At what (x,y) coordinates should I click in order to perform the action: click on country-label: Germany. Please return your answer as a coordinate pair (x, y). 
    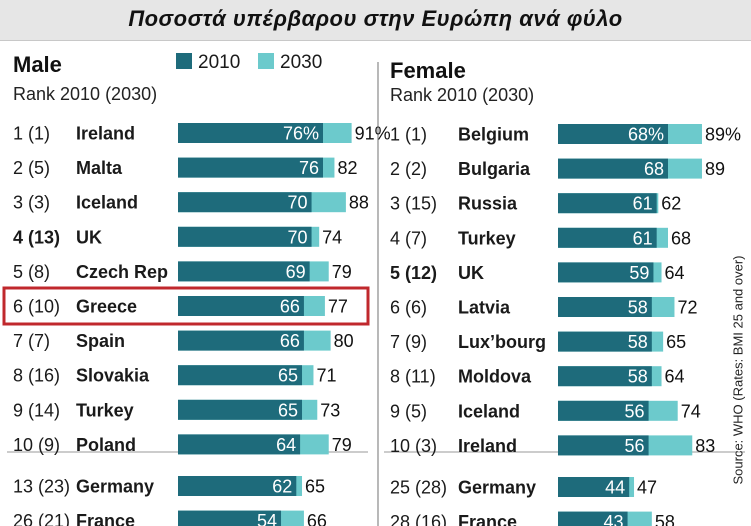
    Looking at the image, I should click on (497, 488).